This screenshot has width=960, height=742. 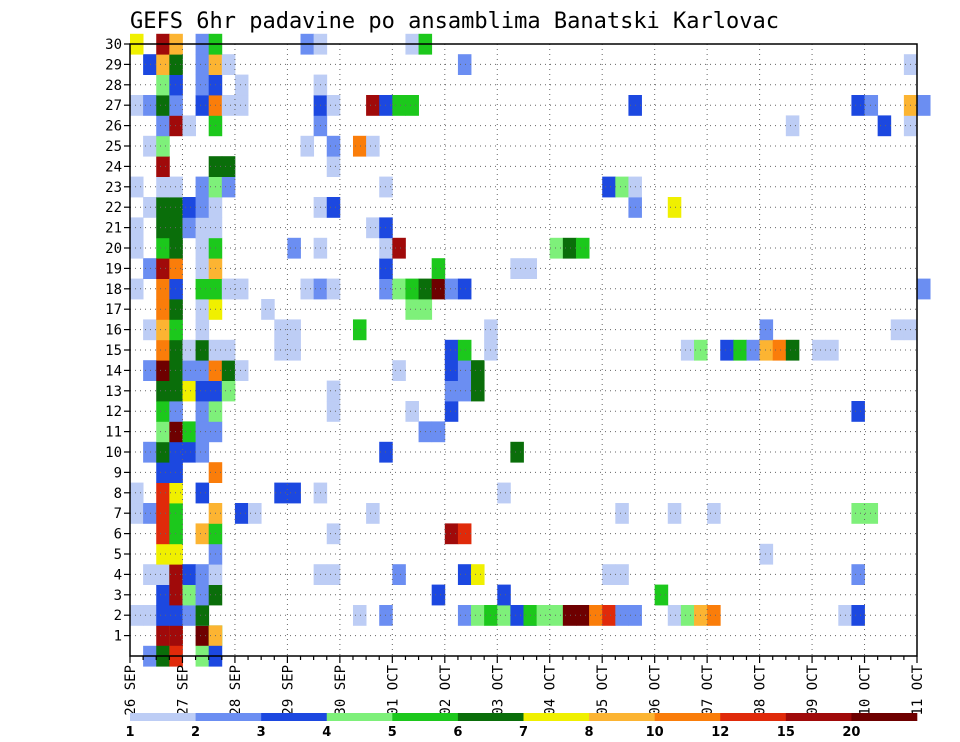 What do you see at coordinates (523, 732) in the screenshot?
I see `colorbar-label: 7` at bounding box center [523, 732].